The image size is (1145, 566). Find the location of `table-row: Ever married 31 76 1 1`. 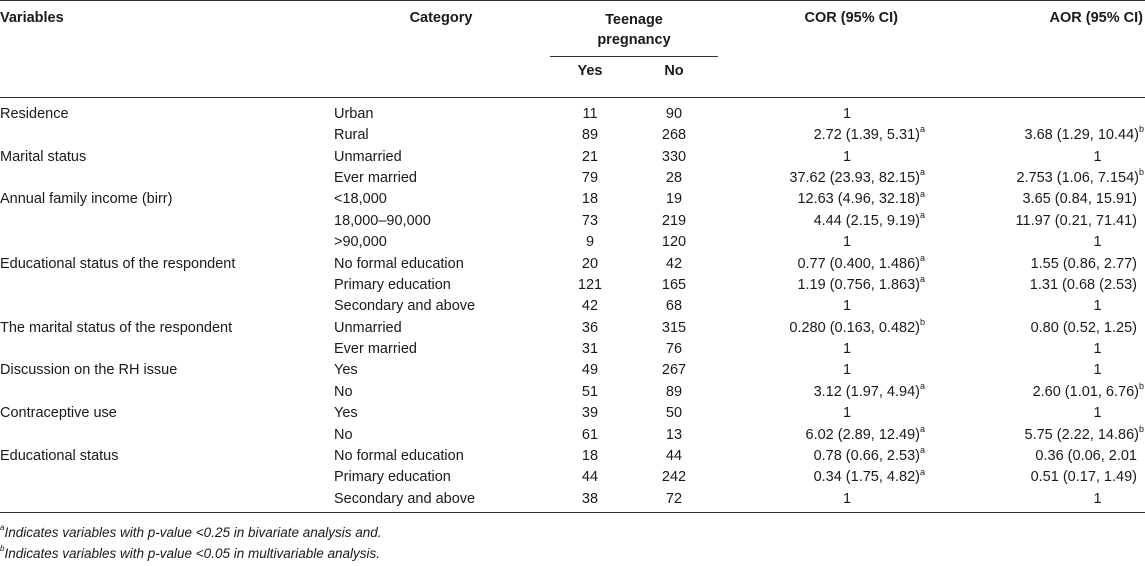

table-row: Ever married 31 76 1 1 is located at coordinates (572, 349).